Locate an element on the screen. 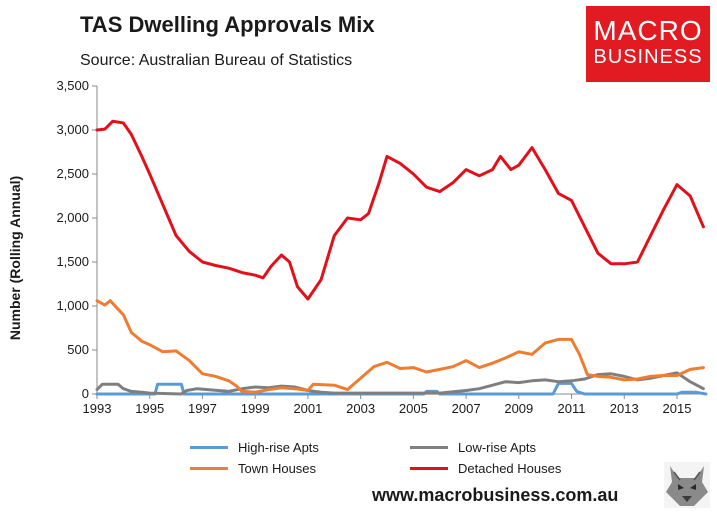 Image resolution: width=717 pixels, height=513 pixels. logo-line-2: BUSINESS is located at coordinates (648, 57).